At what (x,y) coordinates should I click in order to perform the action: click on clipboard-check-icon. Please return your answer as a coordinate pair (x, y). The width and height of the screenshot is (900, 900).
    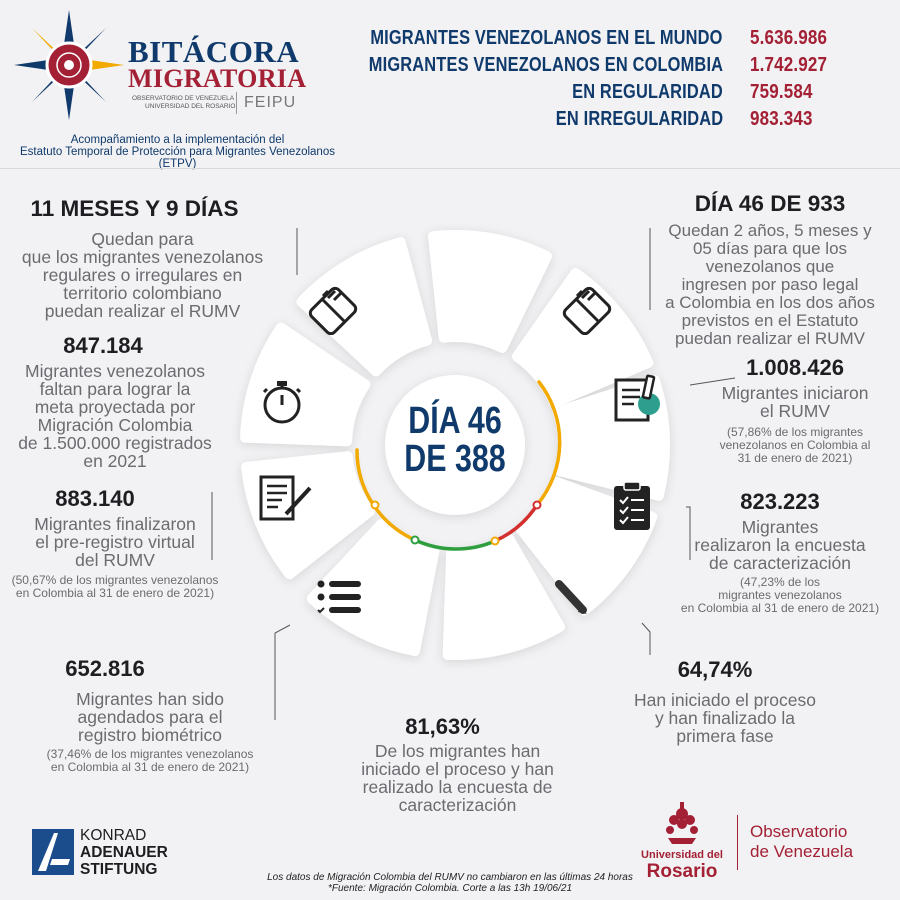
    Looking at the image, I should click on (632, 505).